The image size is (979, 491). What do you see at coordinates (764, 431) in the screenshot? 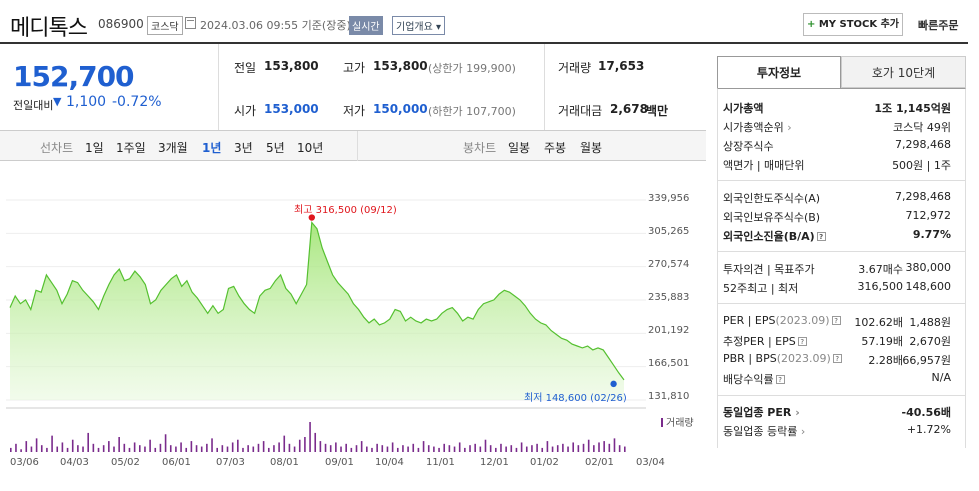
I see `sector-change-label: 동일업종 등락률 ›` at bounding box center [764, 431].